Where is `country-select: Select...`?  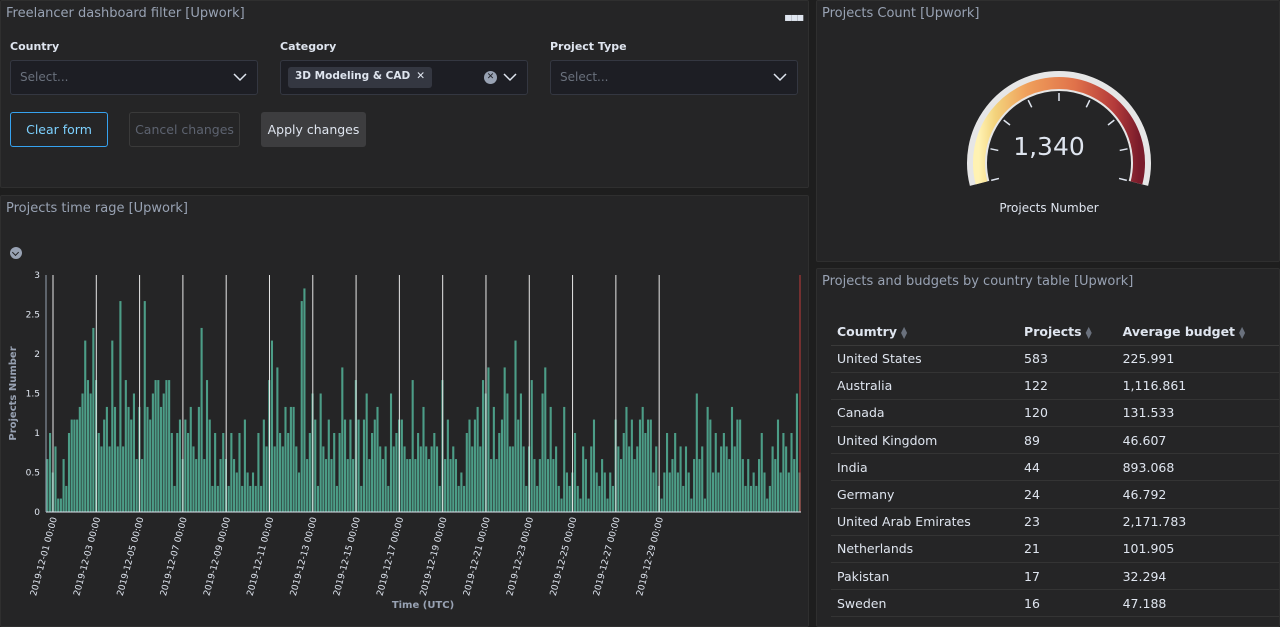
country-select: Select... is located at coordinates (134, 77).